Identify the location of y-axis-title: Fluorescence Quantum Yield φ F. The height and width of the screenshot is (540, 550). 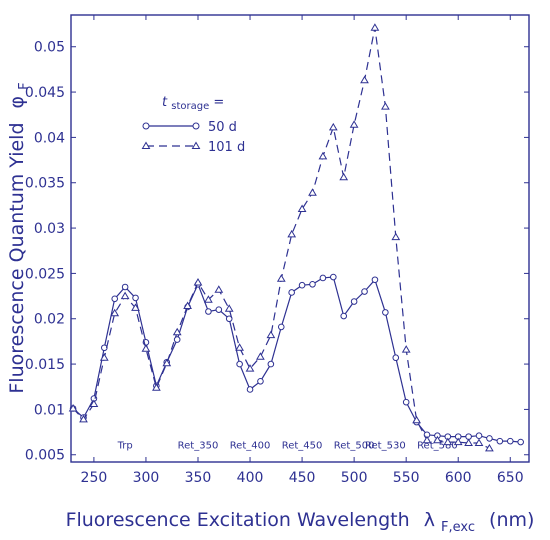
(19, 237).